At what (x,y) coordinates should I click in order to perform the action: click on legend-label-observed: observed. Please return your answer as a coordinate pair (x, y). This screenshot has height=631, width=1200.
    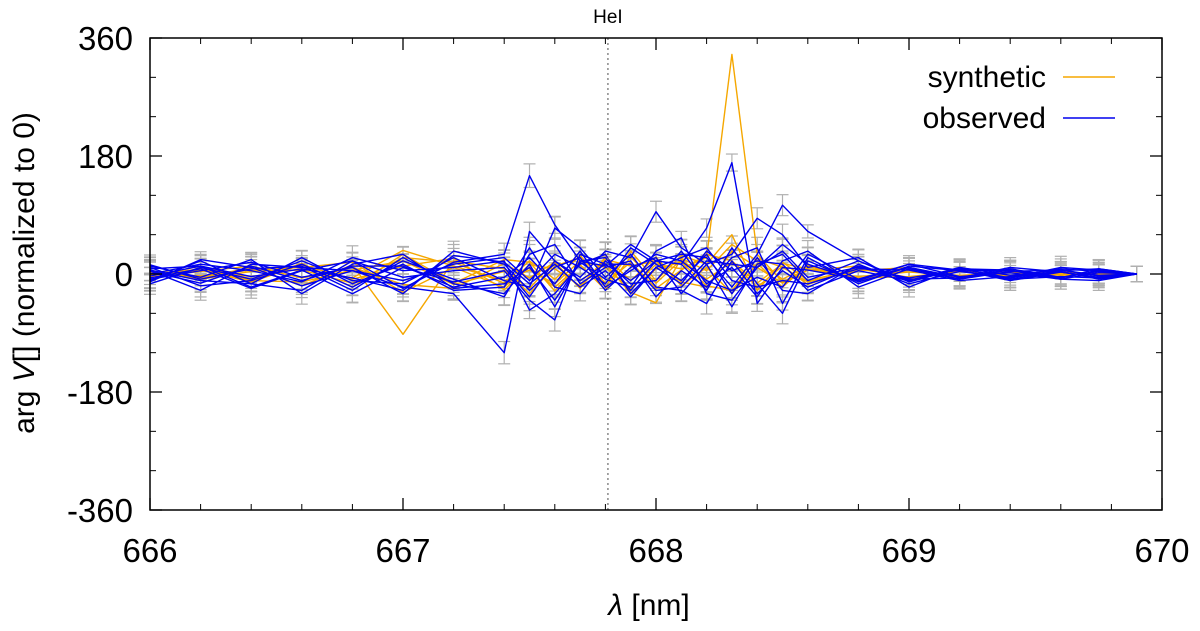
    Looking at the image, I should click on (984, 118).